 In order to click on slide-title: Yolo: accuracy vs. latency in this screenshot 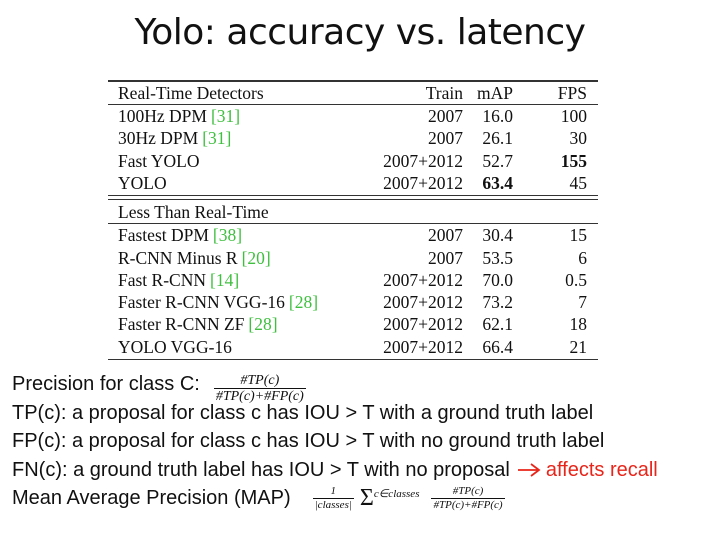, I will do `click(360, 32)`.